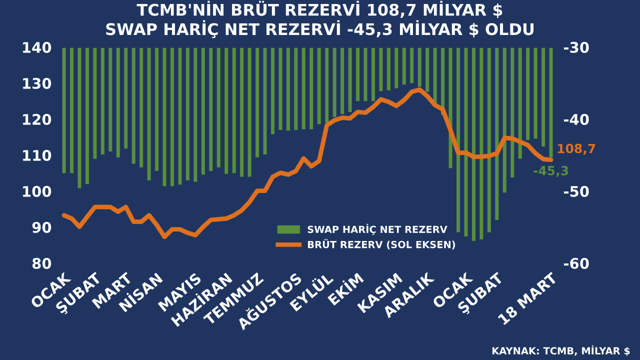 This screenshot has height=360, width=640. Describe the element at coordinates (576, 263) in the screenshot. I see `y2-tick-label: -60` at that location.